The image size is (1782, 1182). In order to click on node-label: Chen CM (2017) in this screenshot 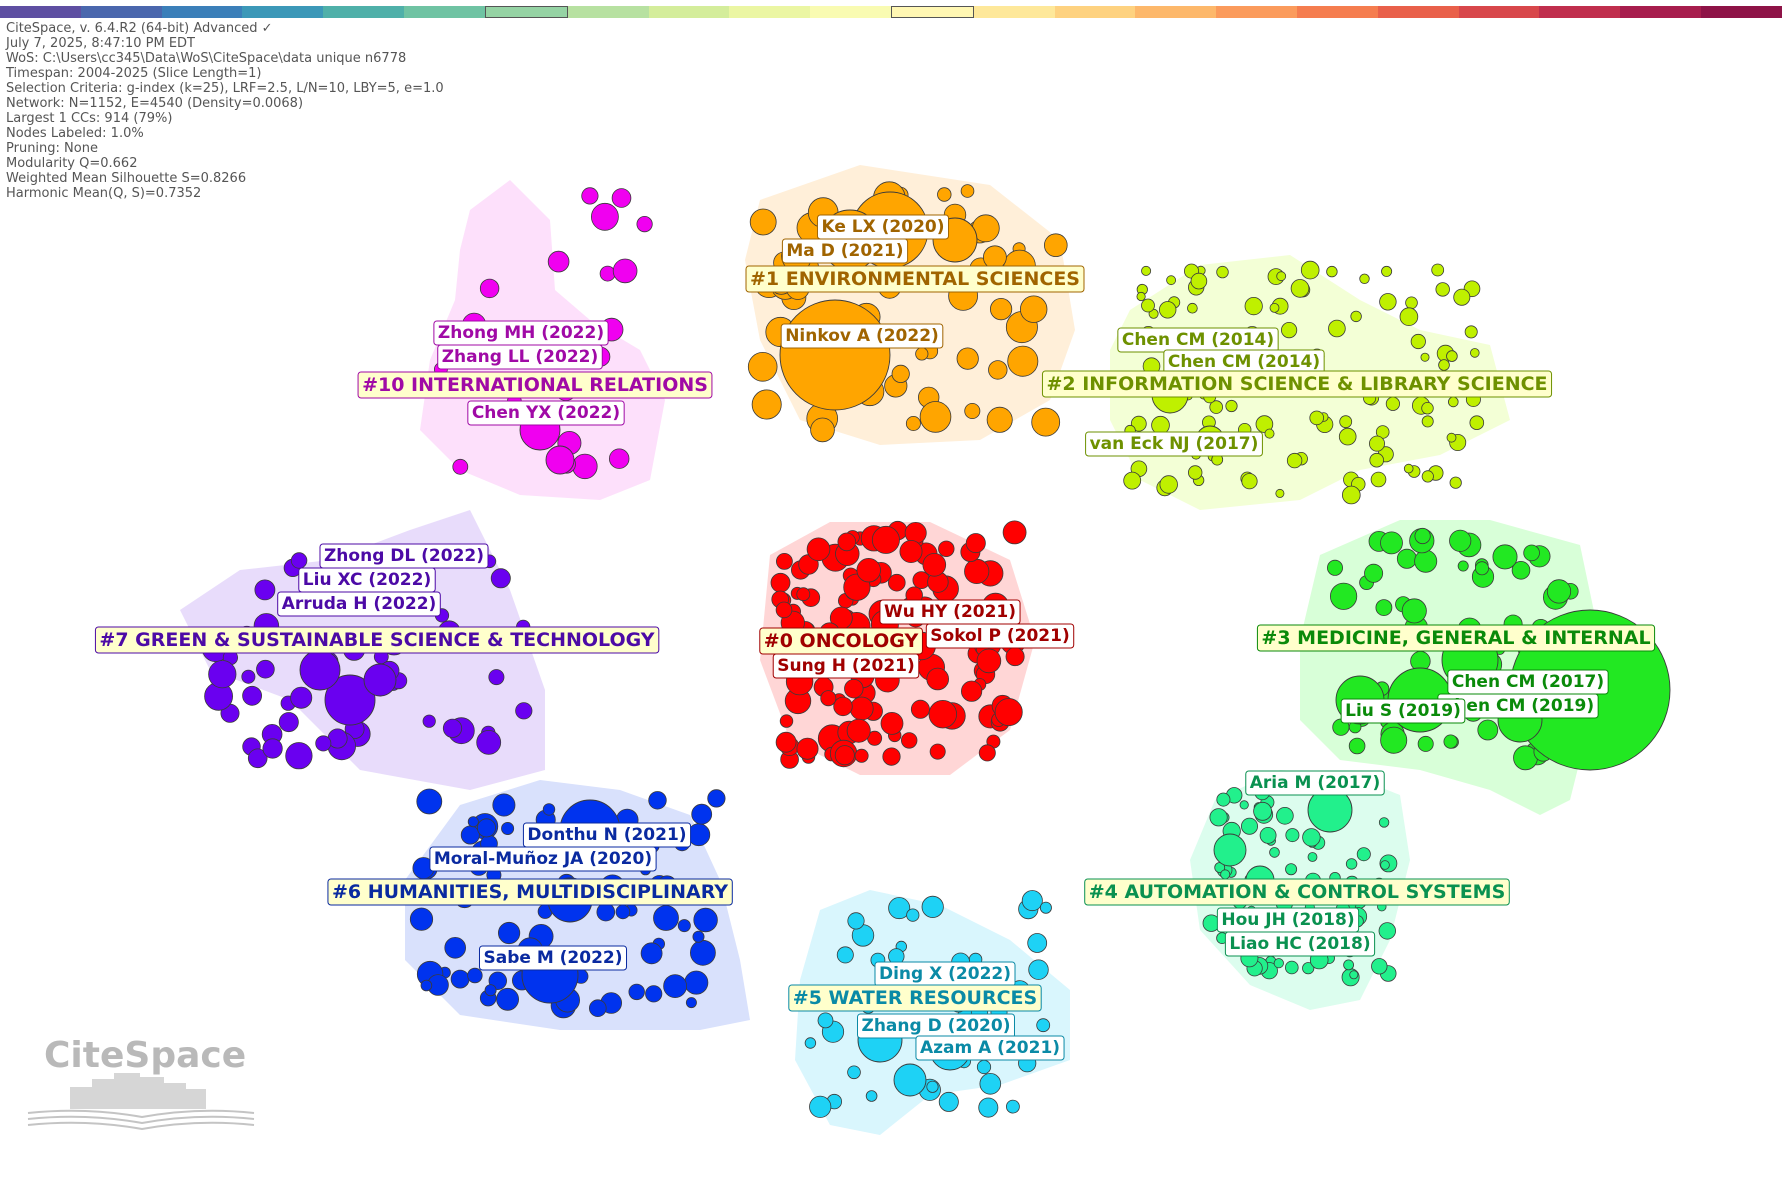, I will do `click(1528, 682)`.